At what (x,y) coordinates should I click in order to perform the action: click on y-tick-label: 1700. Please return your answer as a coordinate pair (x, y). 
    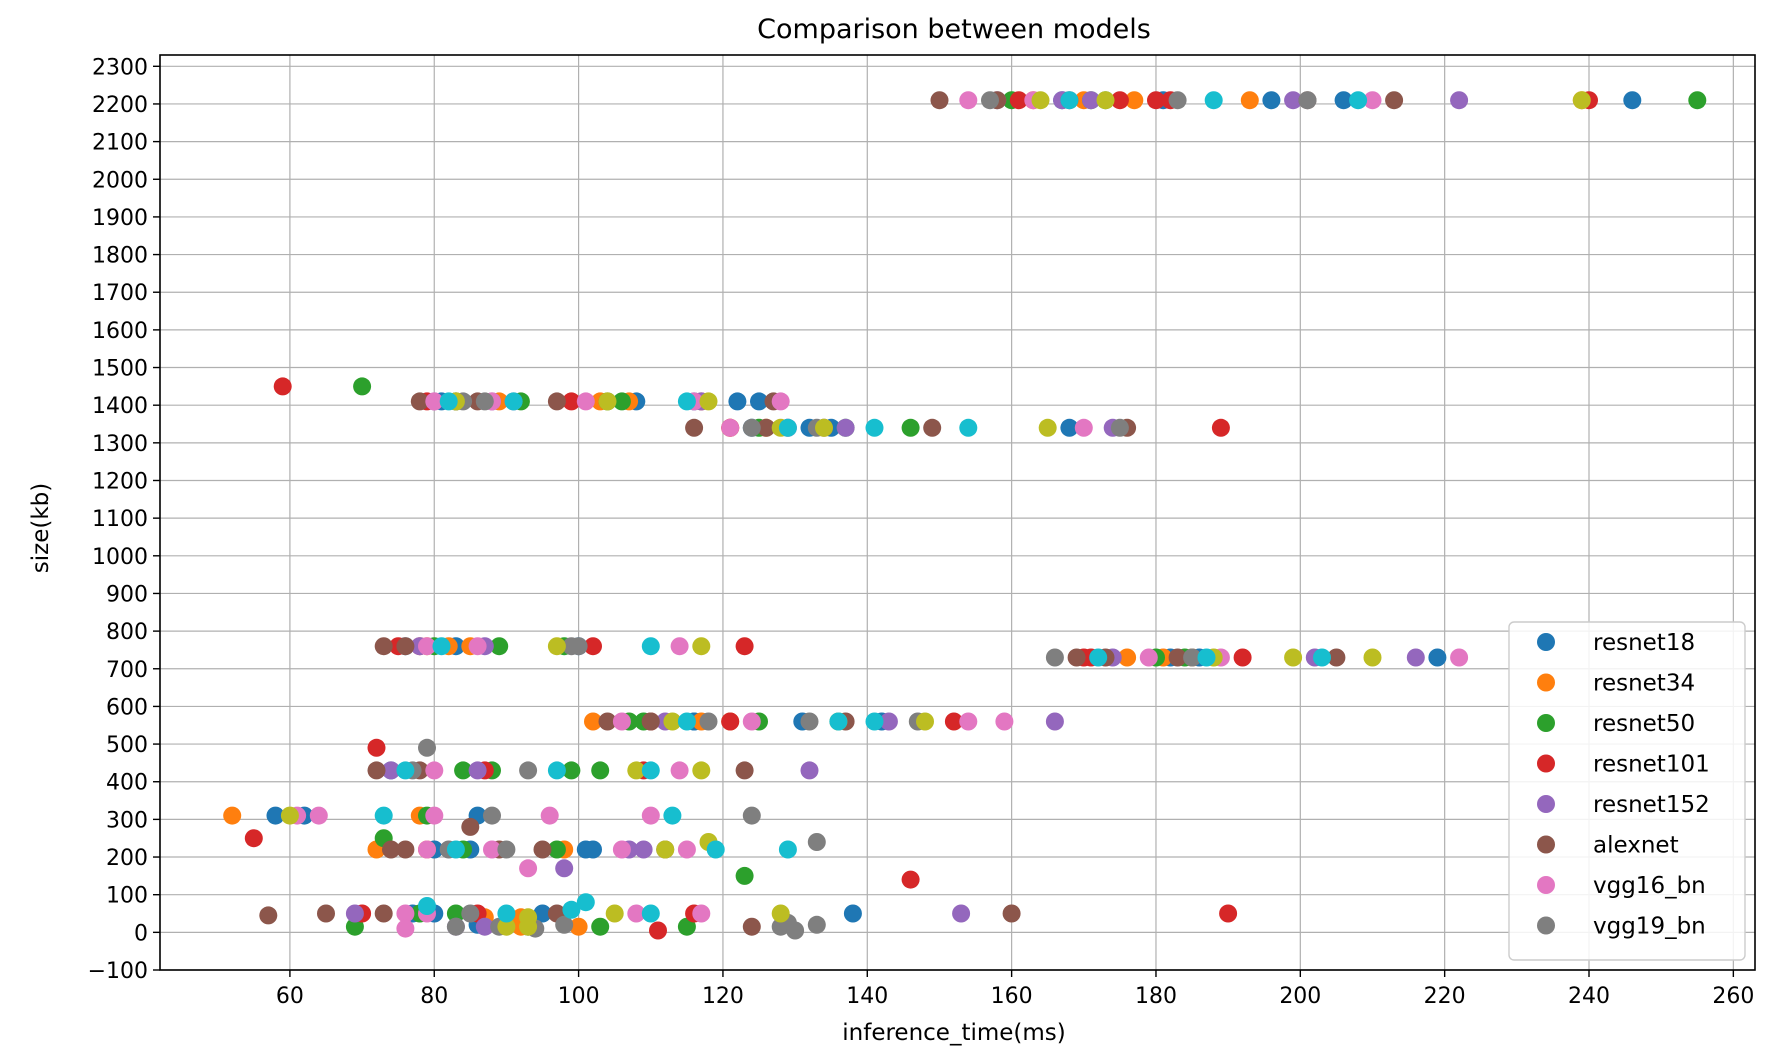
    Looking at the image, I should click on (120, 293).